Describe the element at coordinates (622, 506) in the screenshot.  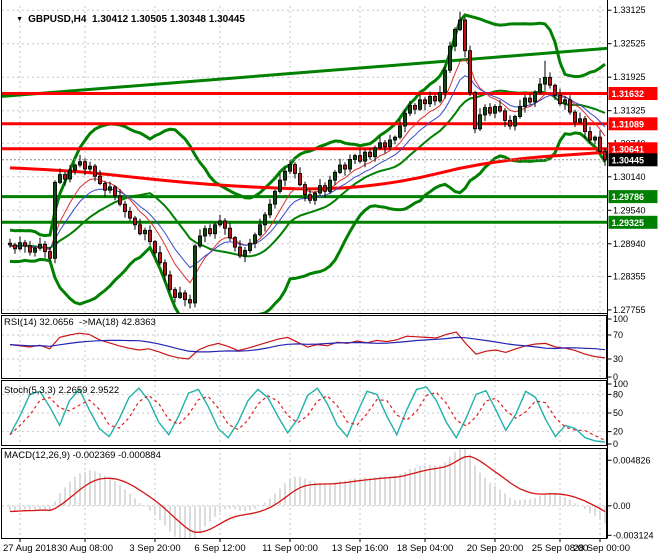
I see `svg-text: 0.00` at that location.